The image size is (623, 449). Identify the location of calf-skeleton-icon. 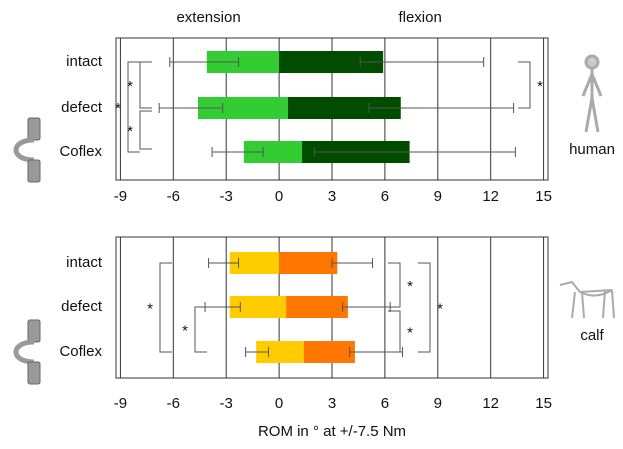
(587, 299).